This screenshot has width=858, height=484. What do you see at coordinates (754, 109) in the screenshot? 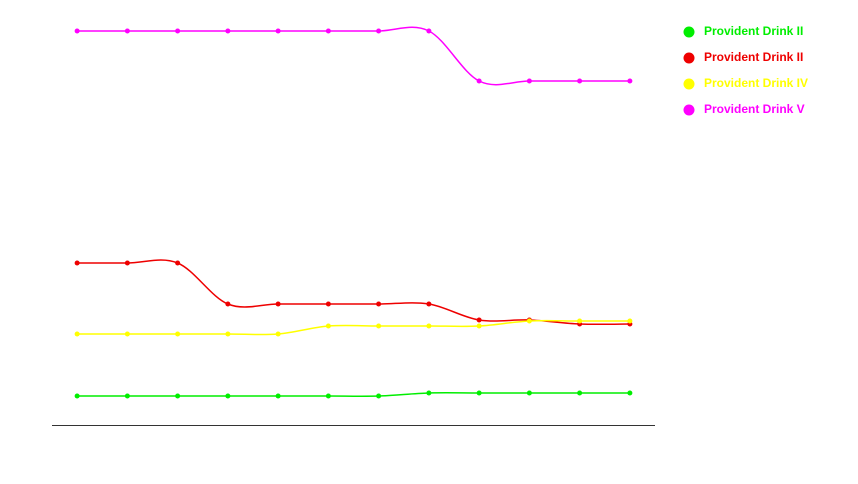
I see `legend-label: Provident Drink V` at bounding box center [754, 109].